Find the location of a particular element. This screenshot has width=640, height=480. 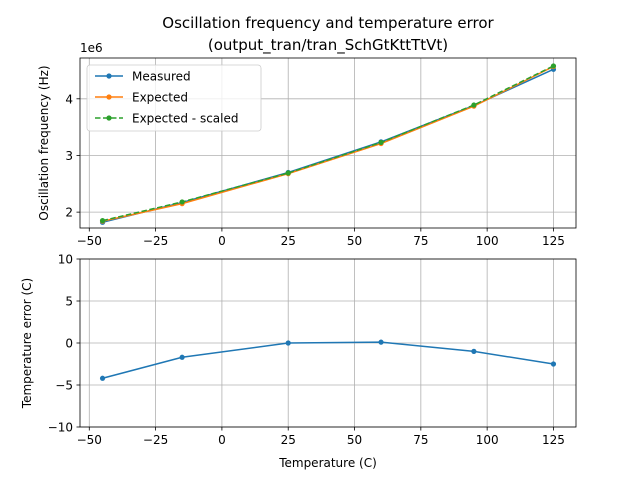

y-tick-label: 5 is located at coordinates (69, 302).